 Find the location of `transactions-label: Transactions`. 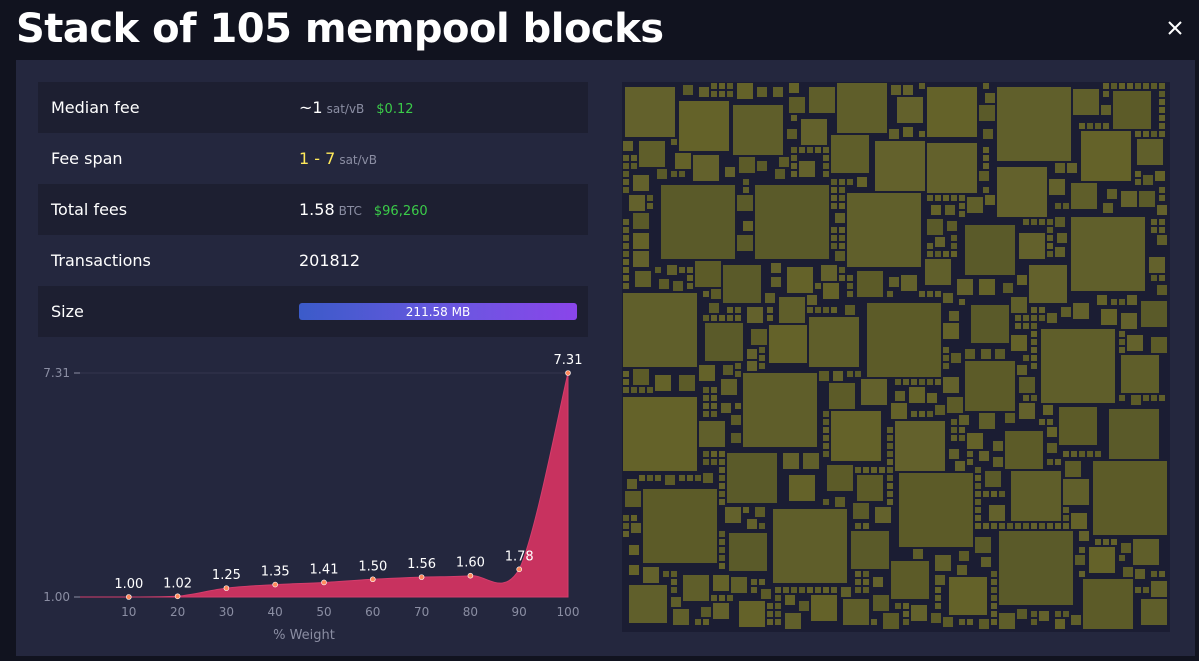

transactions-label: Transactions is located at coordinates (168, 260).